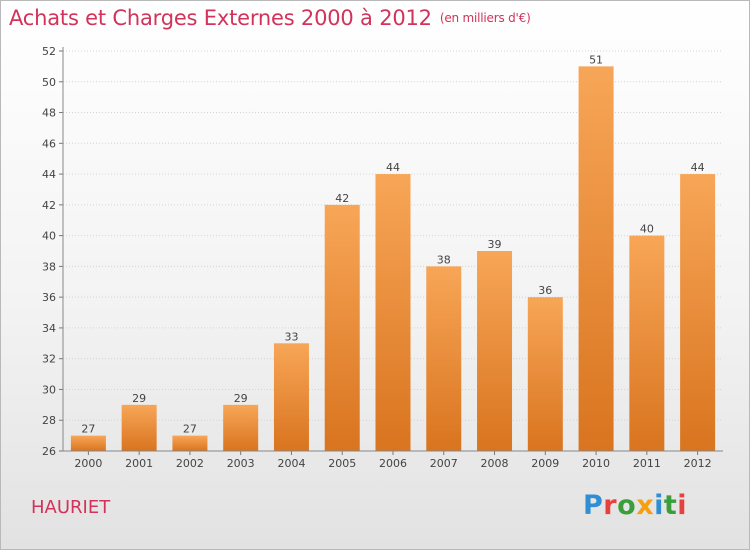 The width and height of the screenshot is (750, 550). I want to click on x-tick-label: 2001, so click(139, 463).